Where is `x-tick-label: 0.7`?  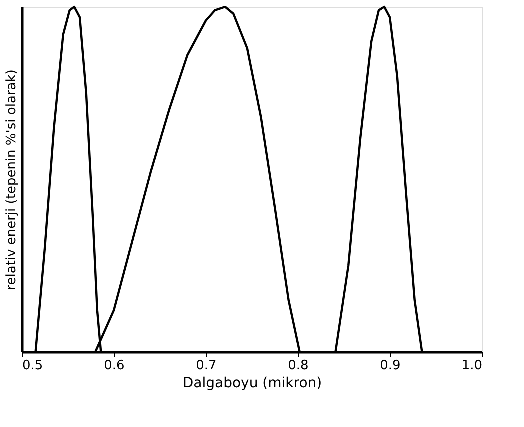 x-tick-label: 0.7 is located at coordinates (206, 366).